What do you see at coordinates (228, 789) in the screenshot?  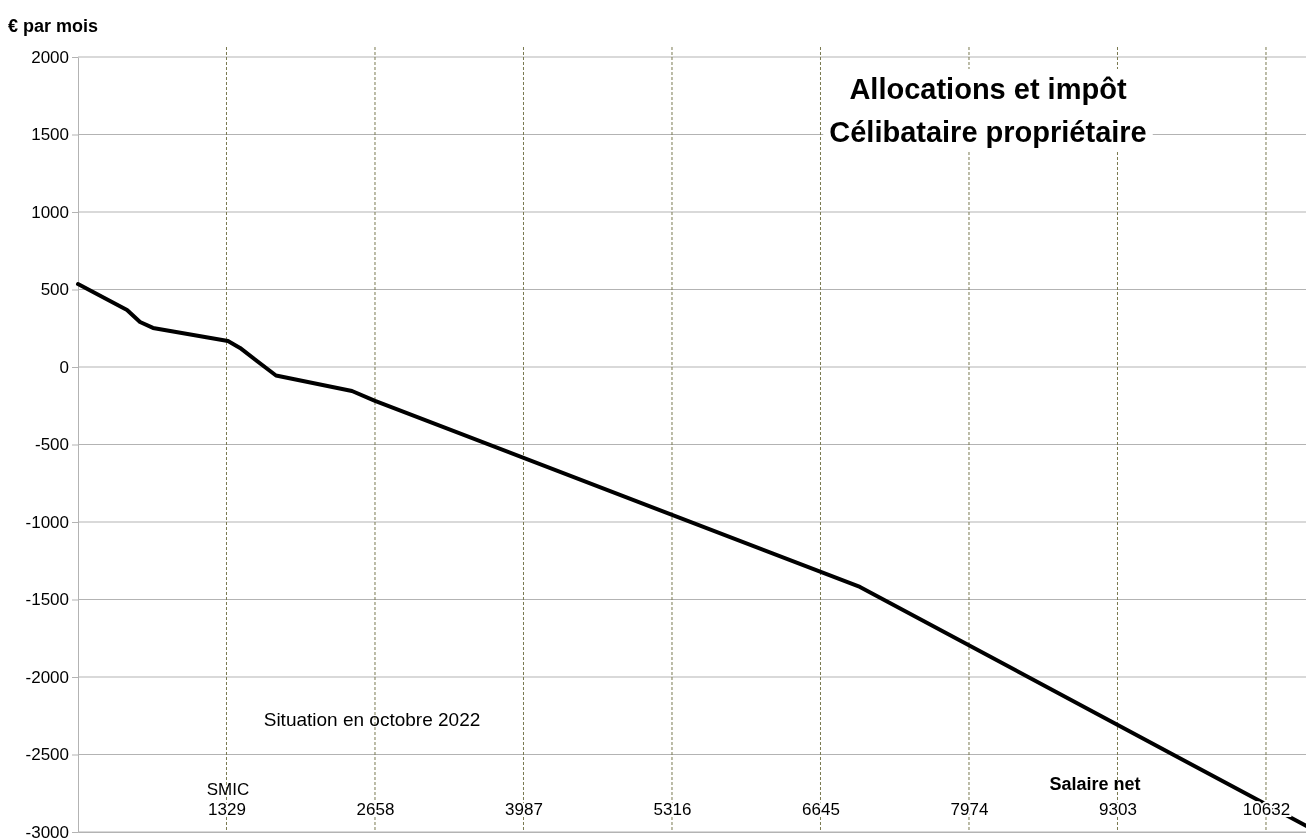 I see `annotation: SMIC` at bounding box center [228, 789].